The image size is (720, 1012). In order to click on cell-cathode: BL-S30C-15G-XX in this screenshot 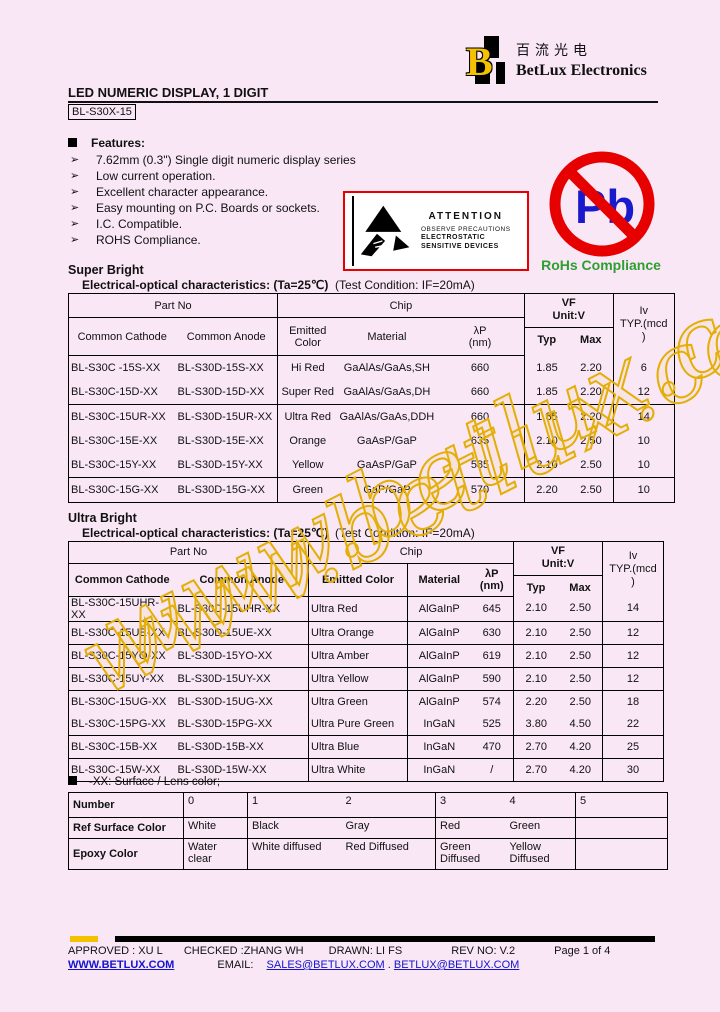, I will do `click(115, 490)`.